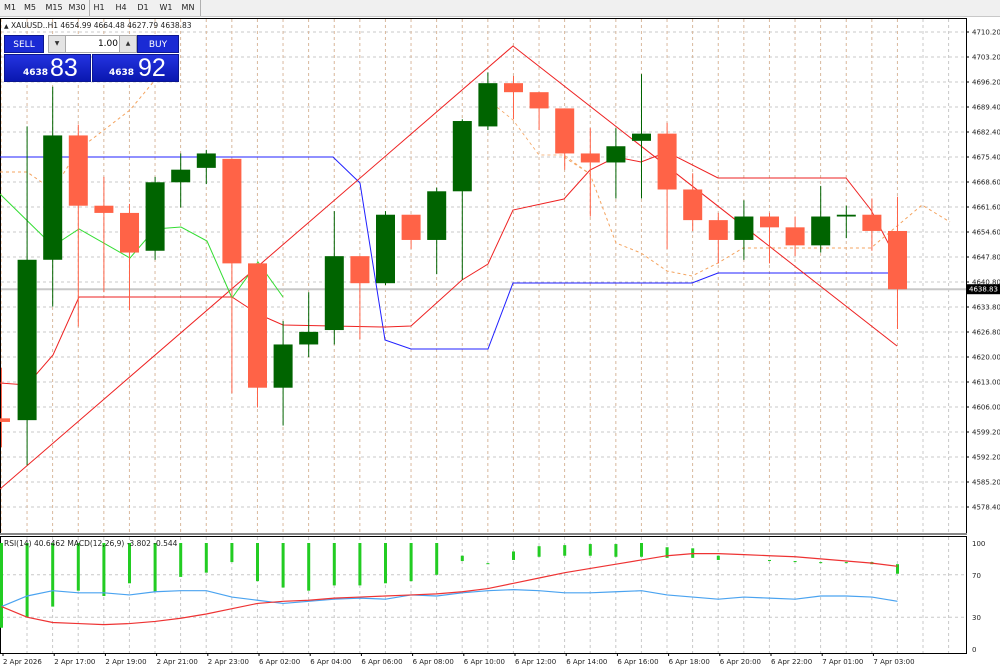  I want to click on buy-price-pips: 92, so click(152, 68).